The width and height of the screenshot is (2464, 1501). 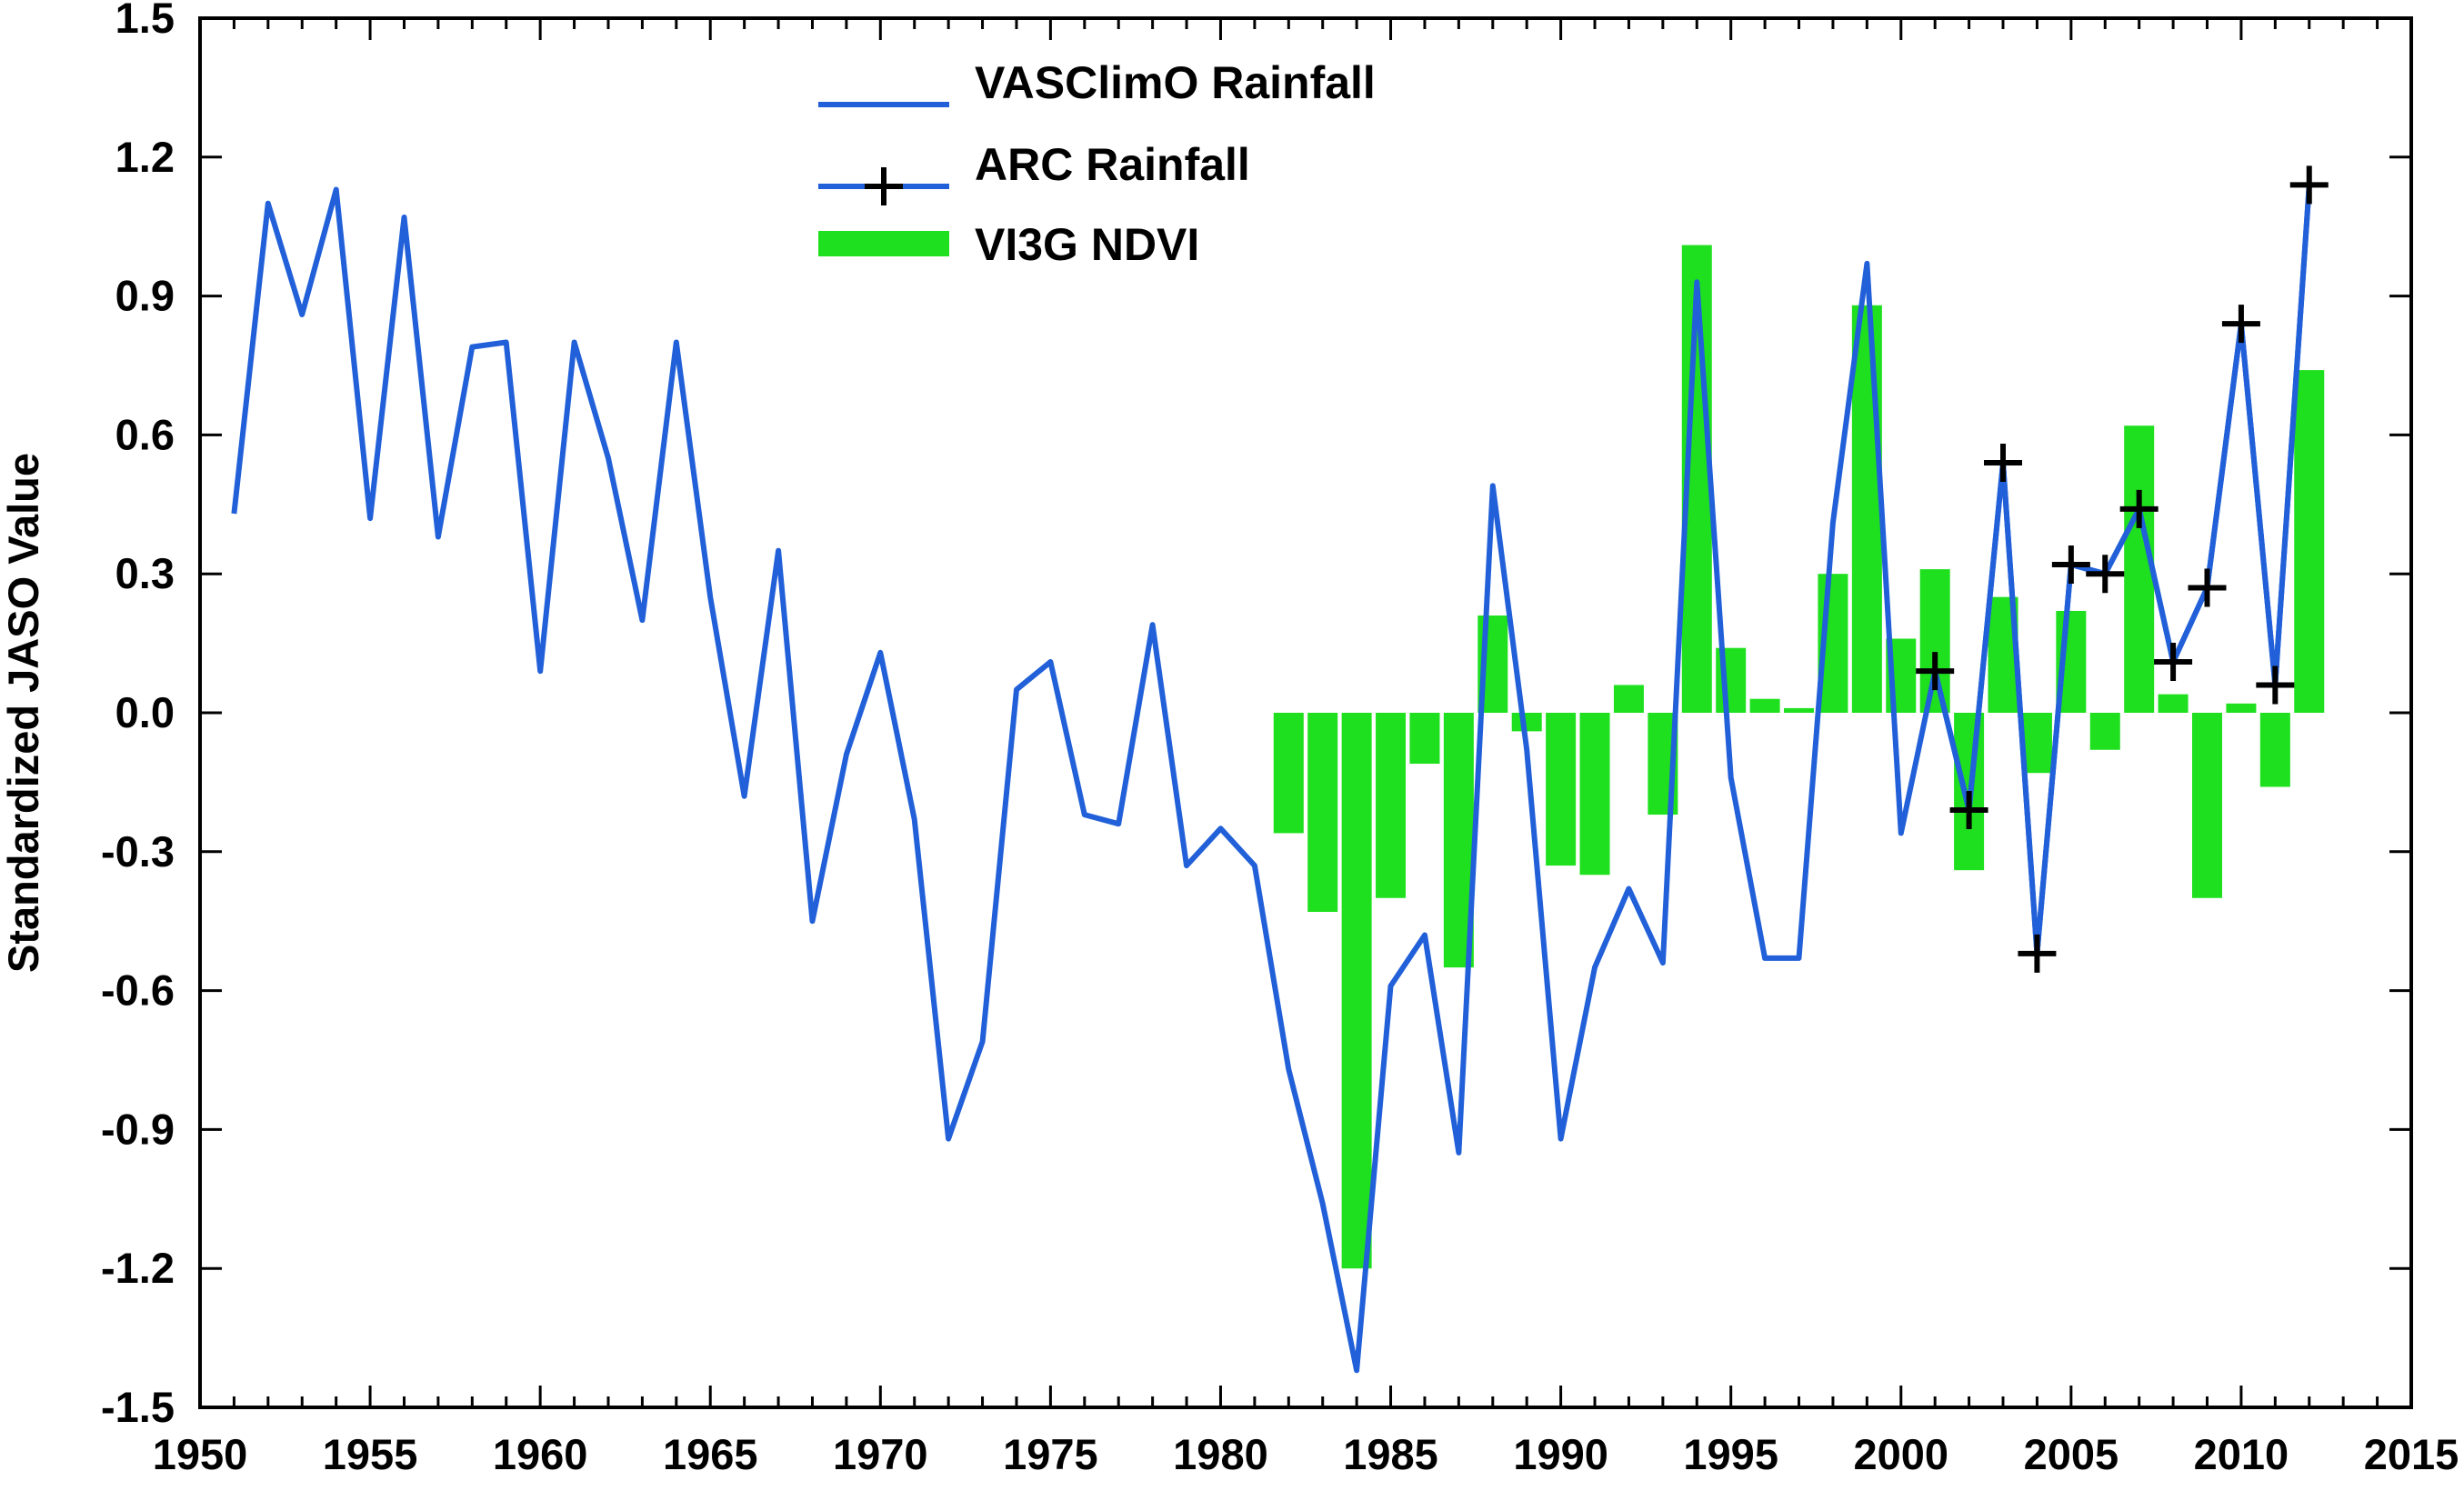 I want to click on ndvi-bar-2012, so click(x=2309, y=541).